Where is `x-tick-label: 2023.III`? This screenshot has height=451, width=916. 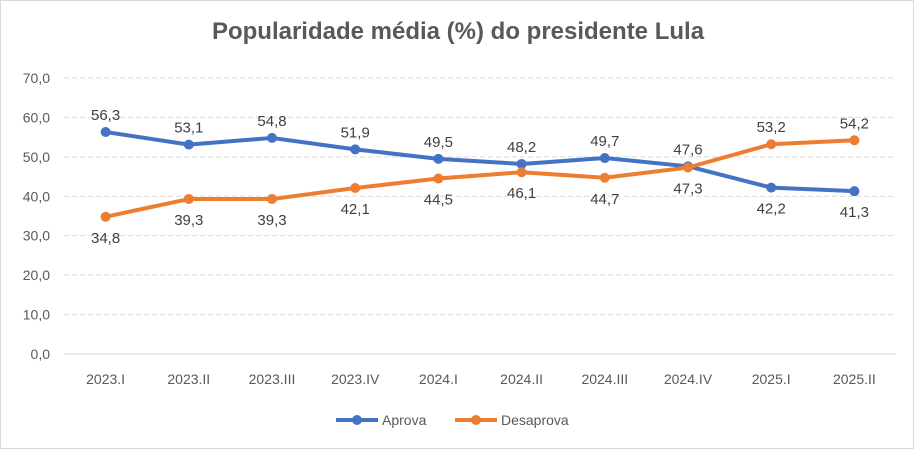
x-tick-label: 2023.III is located at coordinates (272, 379).